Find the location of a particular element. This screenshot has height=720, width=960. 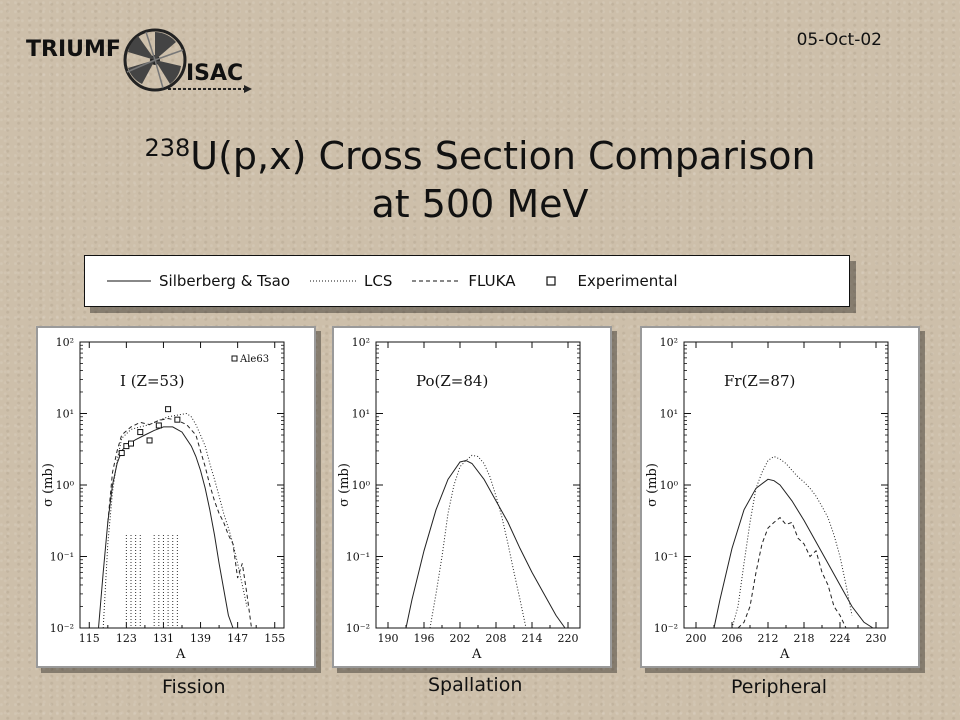

inner-legend-label: Ale63 is located at coordinates (254, 359).